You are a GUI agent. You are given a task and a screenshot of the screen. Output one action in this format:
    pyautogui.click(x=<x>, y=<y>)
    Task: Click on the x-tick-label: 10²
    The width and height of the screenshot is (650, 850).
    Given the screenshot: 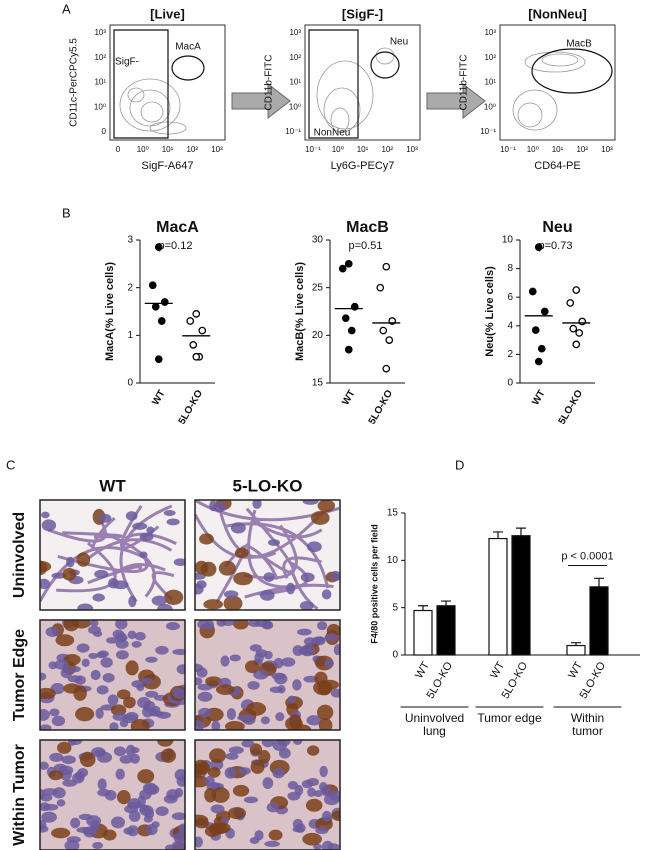 What is the action you would take?
    pyautogui.click(x=582, y=149)
    